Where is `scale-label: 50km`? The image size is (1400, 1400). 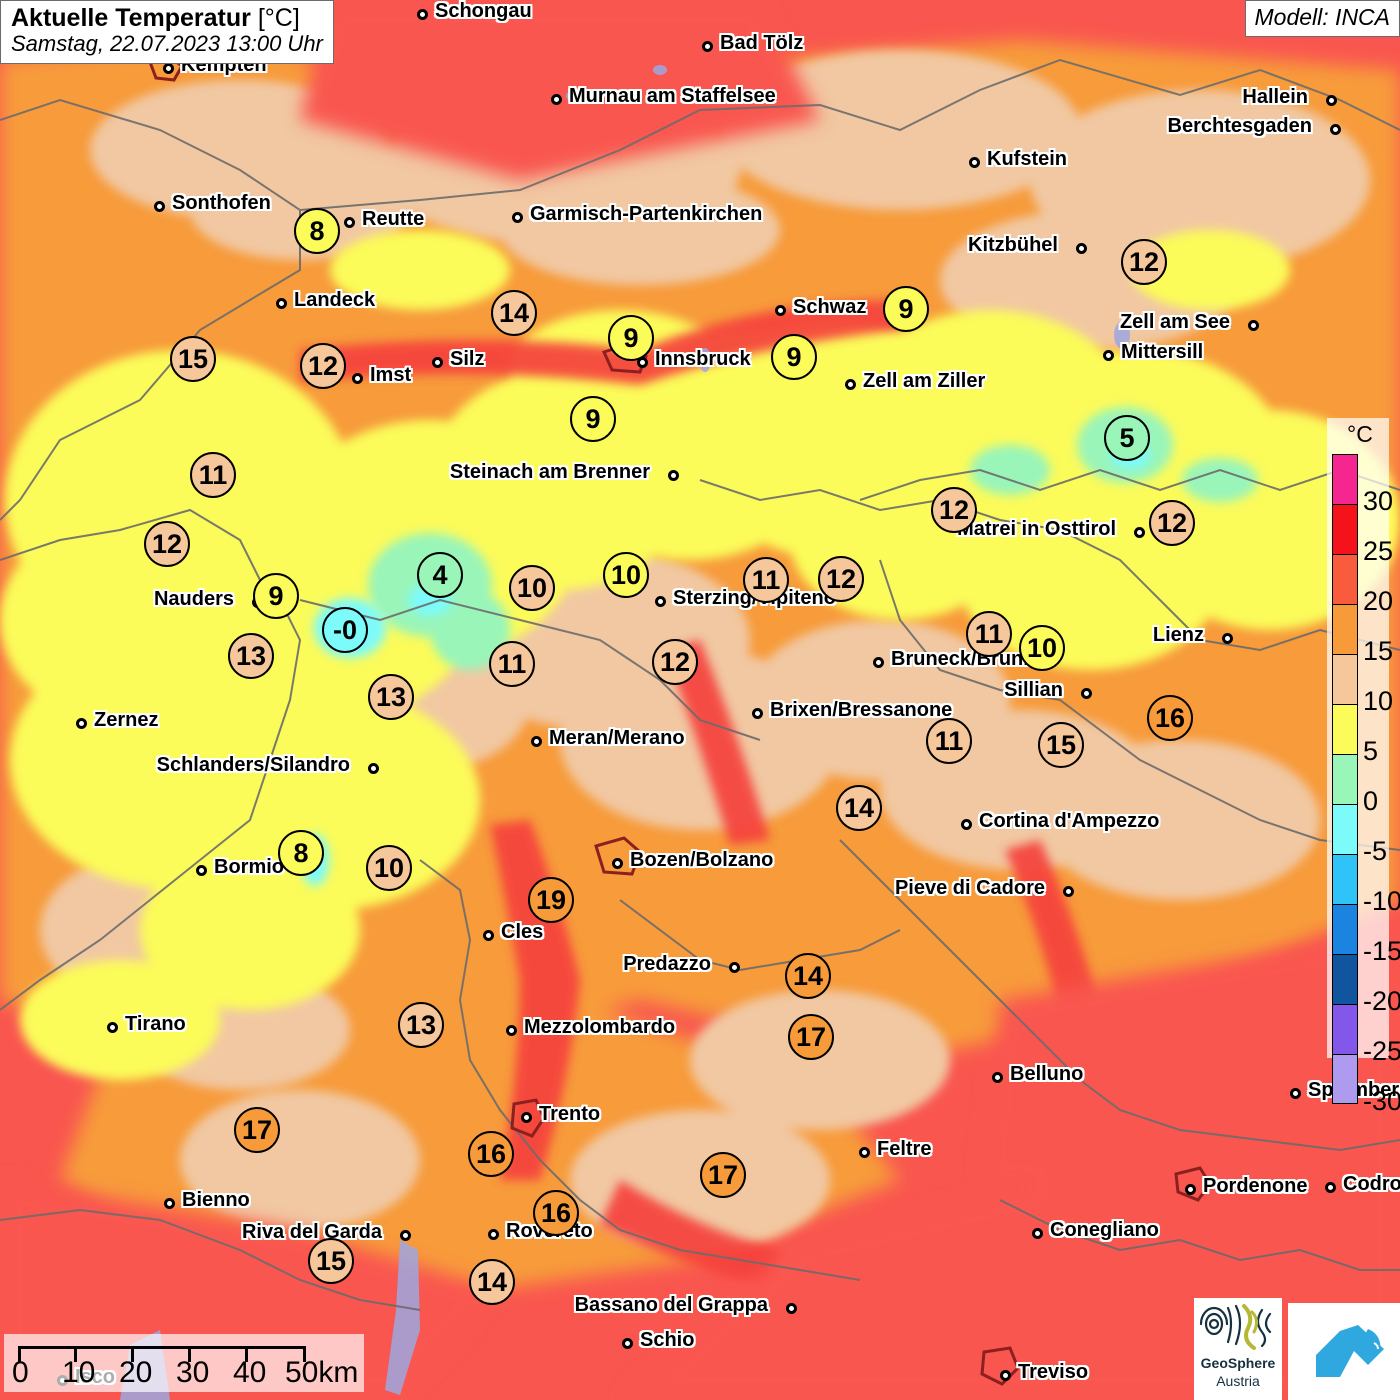
scale-label: 50km is located at coordinates (322, 1372).